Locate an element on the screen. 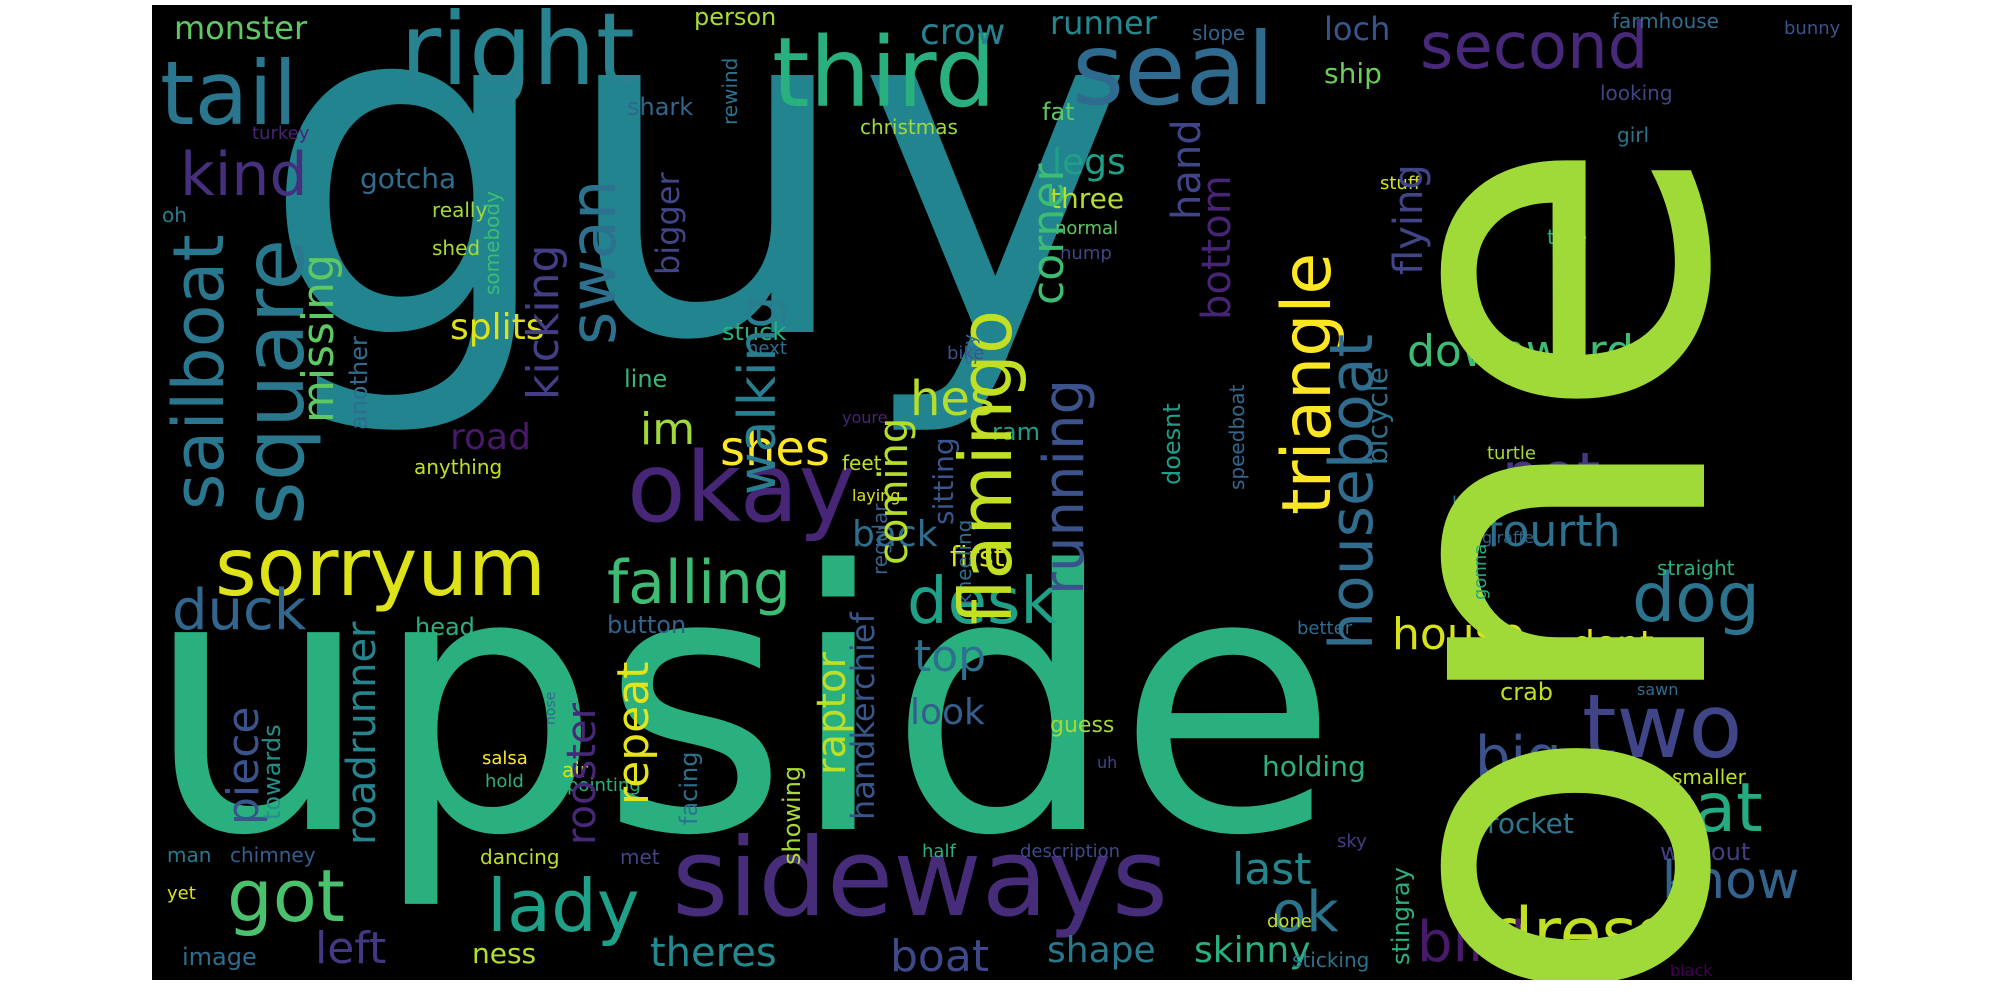 This screenshot has width=2000, height=1000. word-sorryum: sorryum is located at coordinates (380, 567).